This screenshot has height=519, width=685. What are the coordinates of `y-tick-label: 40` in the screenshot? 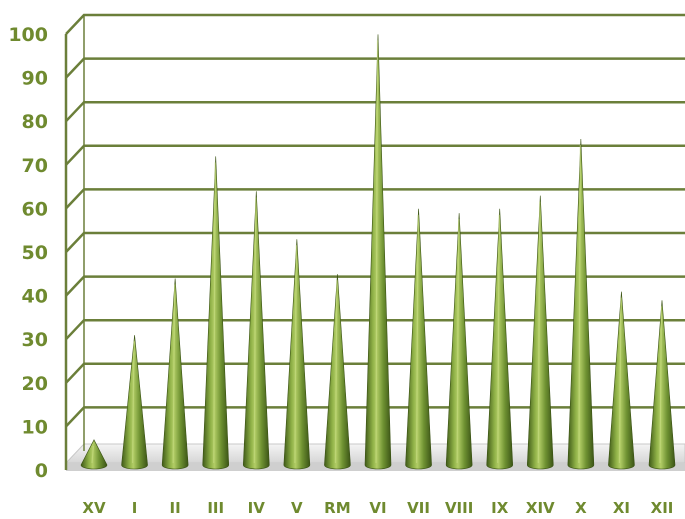 It's located at (35, 297).